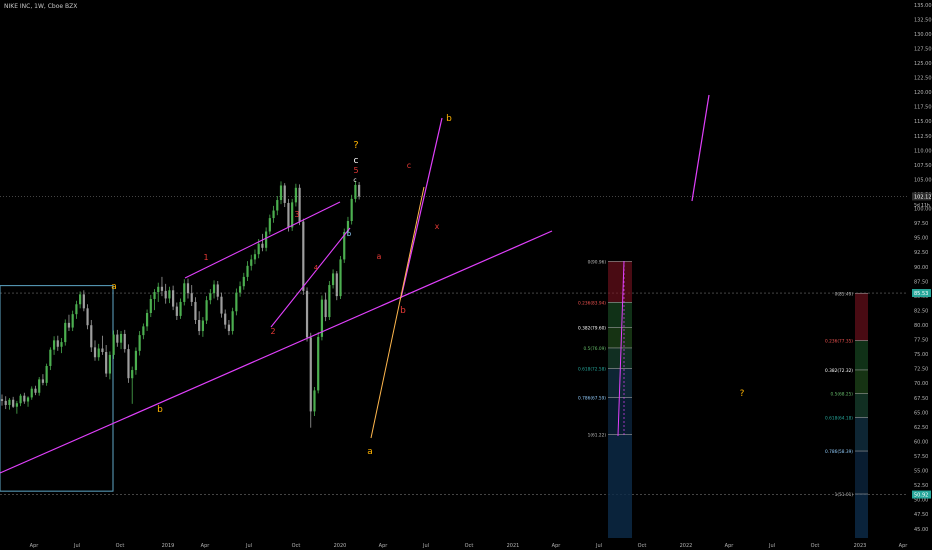 The height and width of the screenshot is (550, 932). I want to click on steep-trendline, so click(421, 208).